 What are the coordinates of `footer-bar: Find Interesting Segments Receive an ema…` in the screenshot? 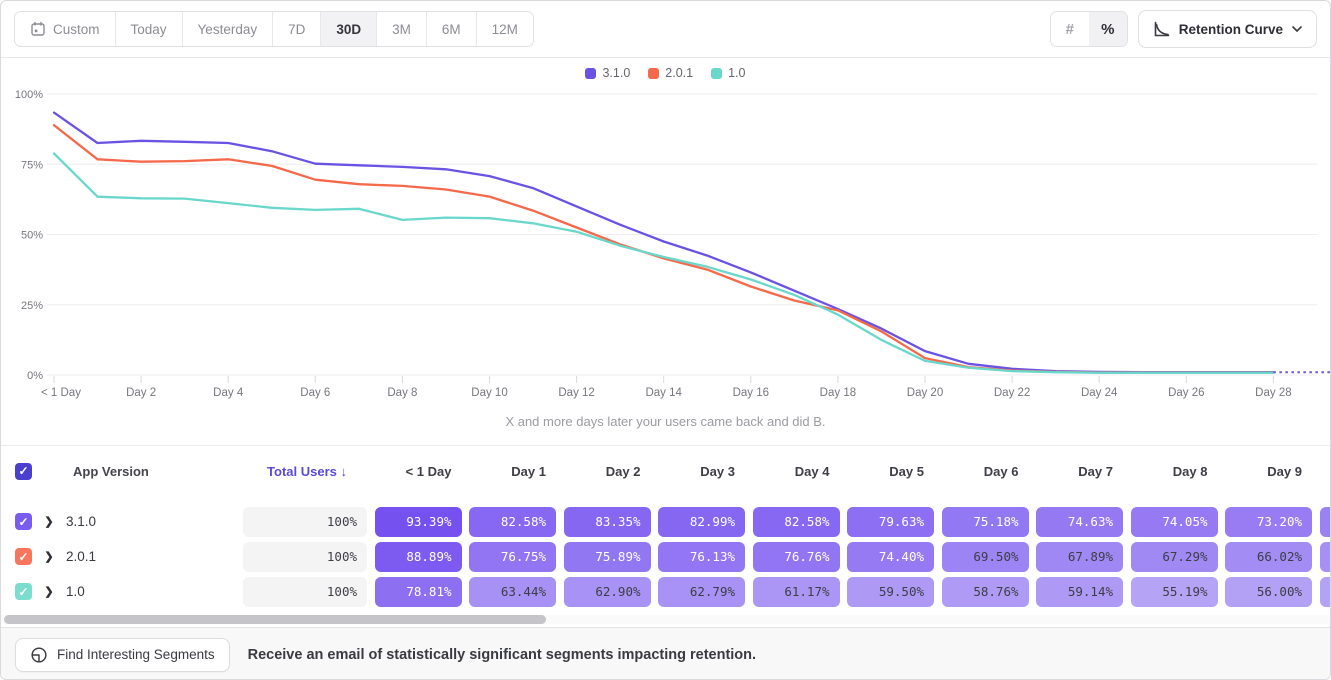 It's located at (665, 653).